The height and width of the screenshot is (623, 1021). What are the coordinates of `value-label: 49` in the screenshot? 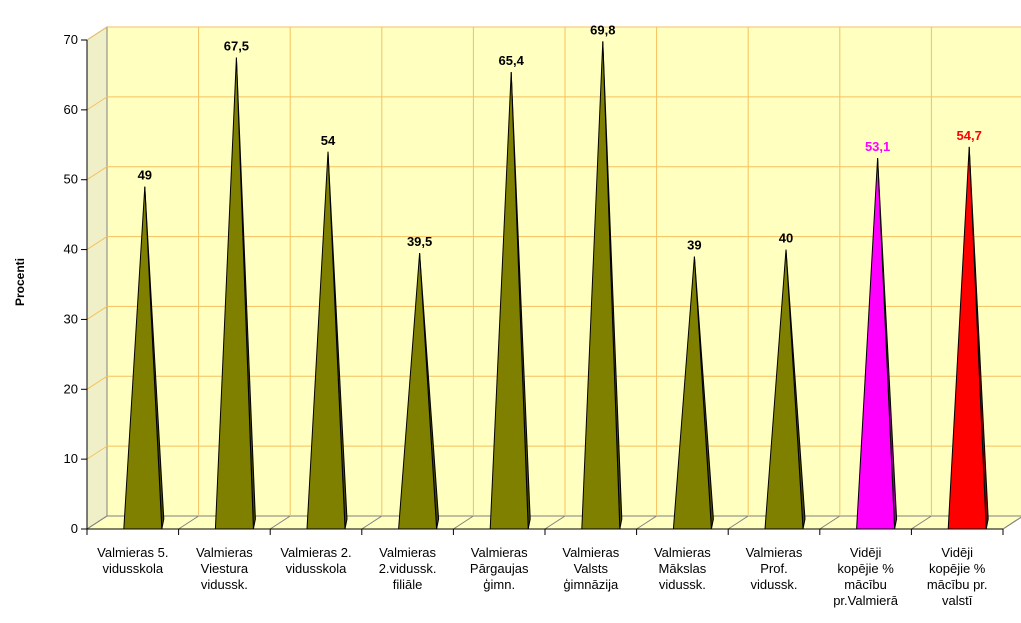 It's located at (145, 175).